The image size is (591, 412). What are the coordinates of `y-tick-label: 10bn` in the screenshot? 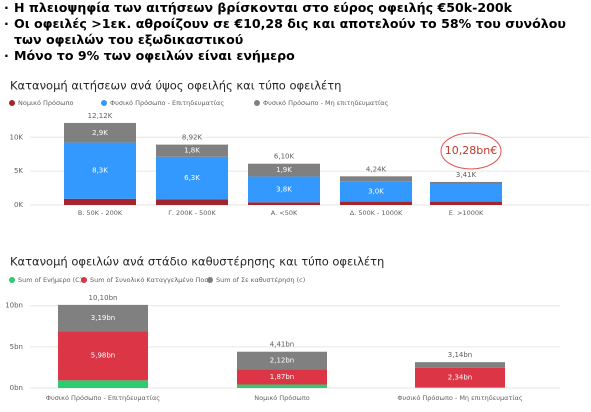 It's located at (14, 306).